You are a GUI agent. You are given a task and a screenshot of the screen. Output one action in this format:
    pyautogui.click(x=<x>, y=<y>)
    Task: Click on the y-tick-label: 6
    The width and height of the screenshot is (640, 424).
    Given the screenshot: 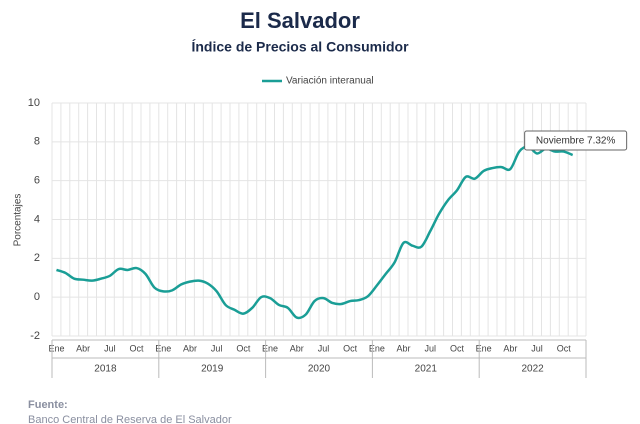 What is the action you would take?
    pyautogui.click(x=37, y=181)
    